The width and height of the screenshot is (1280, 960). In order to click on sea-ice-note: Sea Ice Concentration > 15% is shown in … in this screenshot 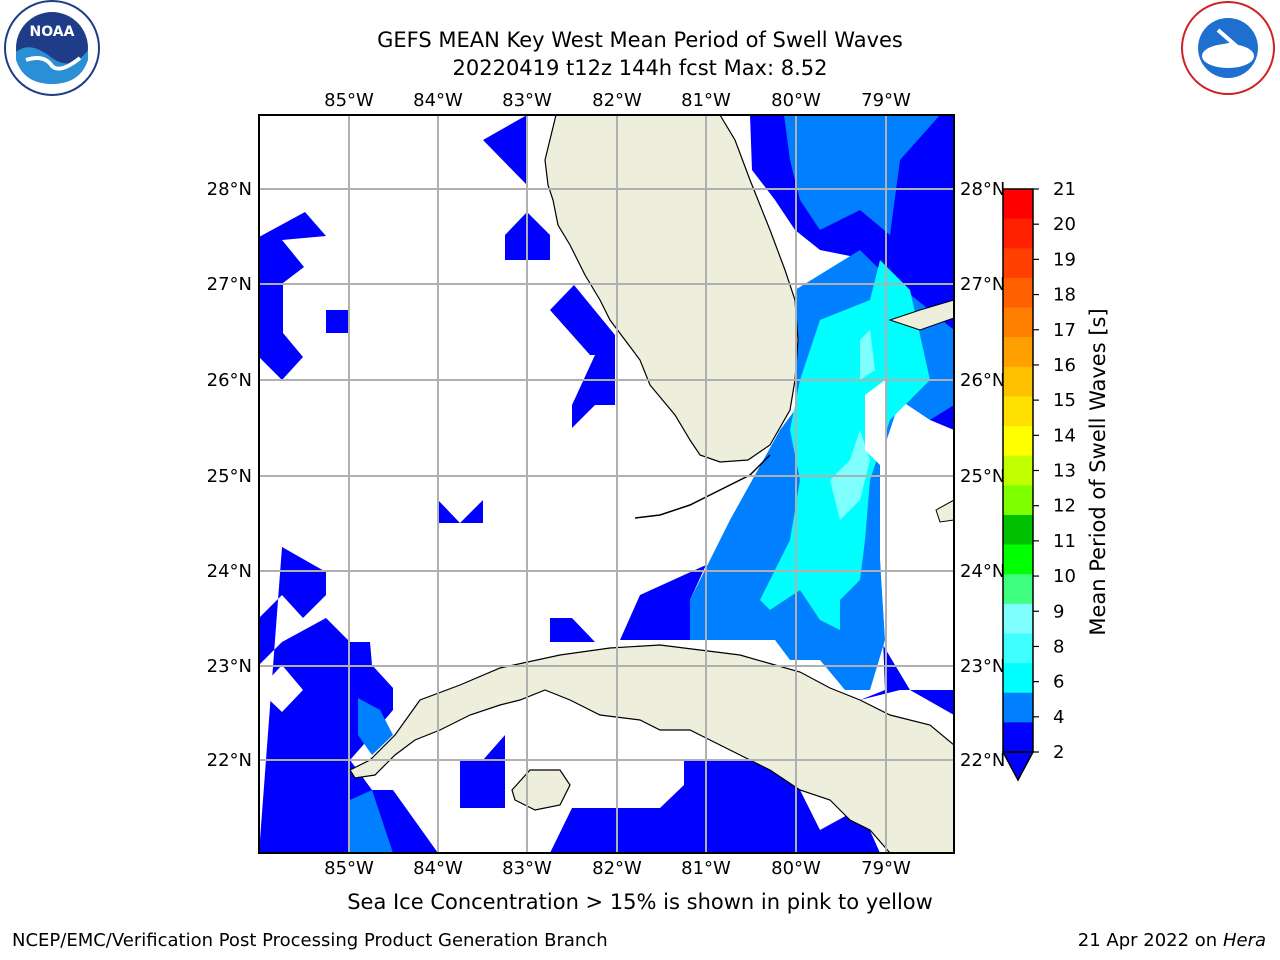, I will do `click(640, 902)`.